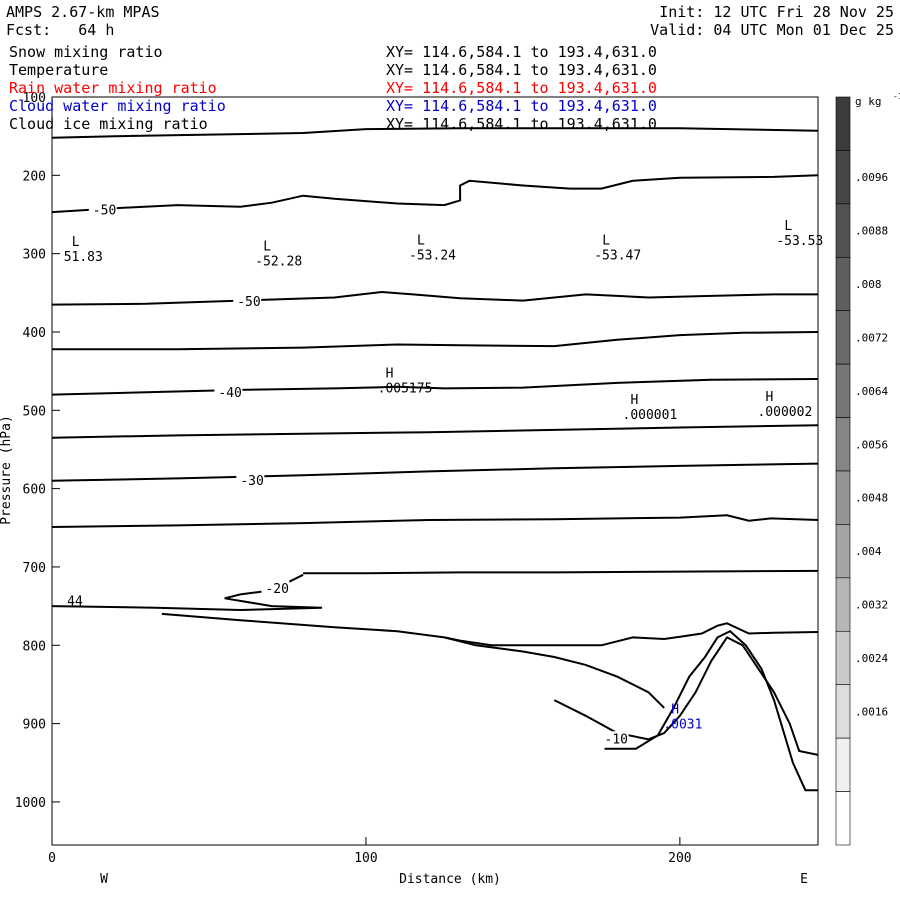 The width and height of the screenshot is (900, 900). Describe the element at coordinates (784, 412) in the screenshot. I see `extremum-value: .000002` at that location.